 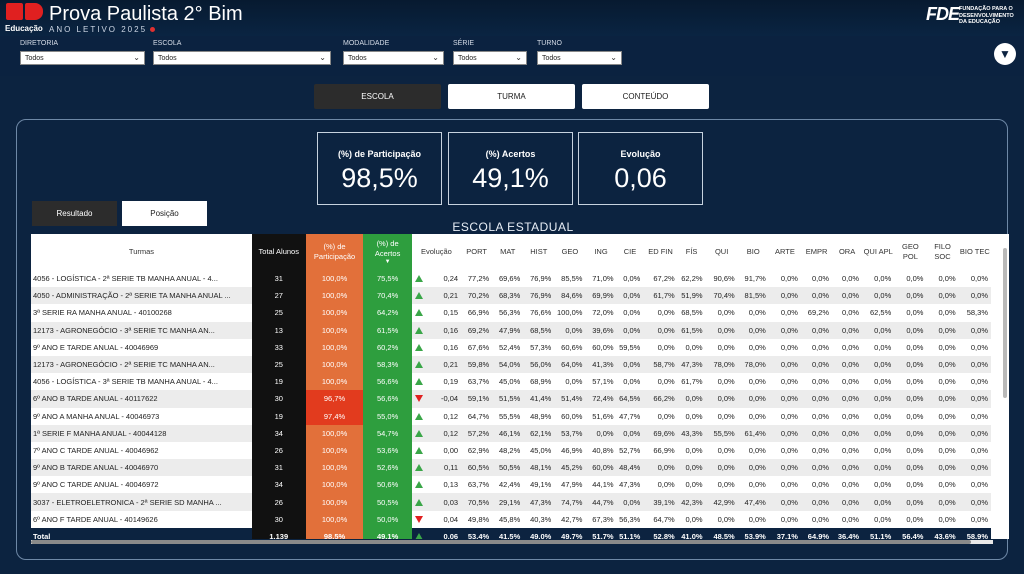 I want to click on total-alunos: 30, so click(x=278, y=399).